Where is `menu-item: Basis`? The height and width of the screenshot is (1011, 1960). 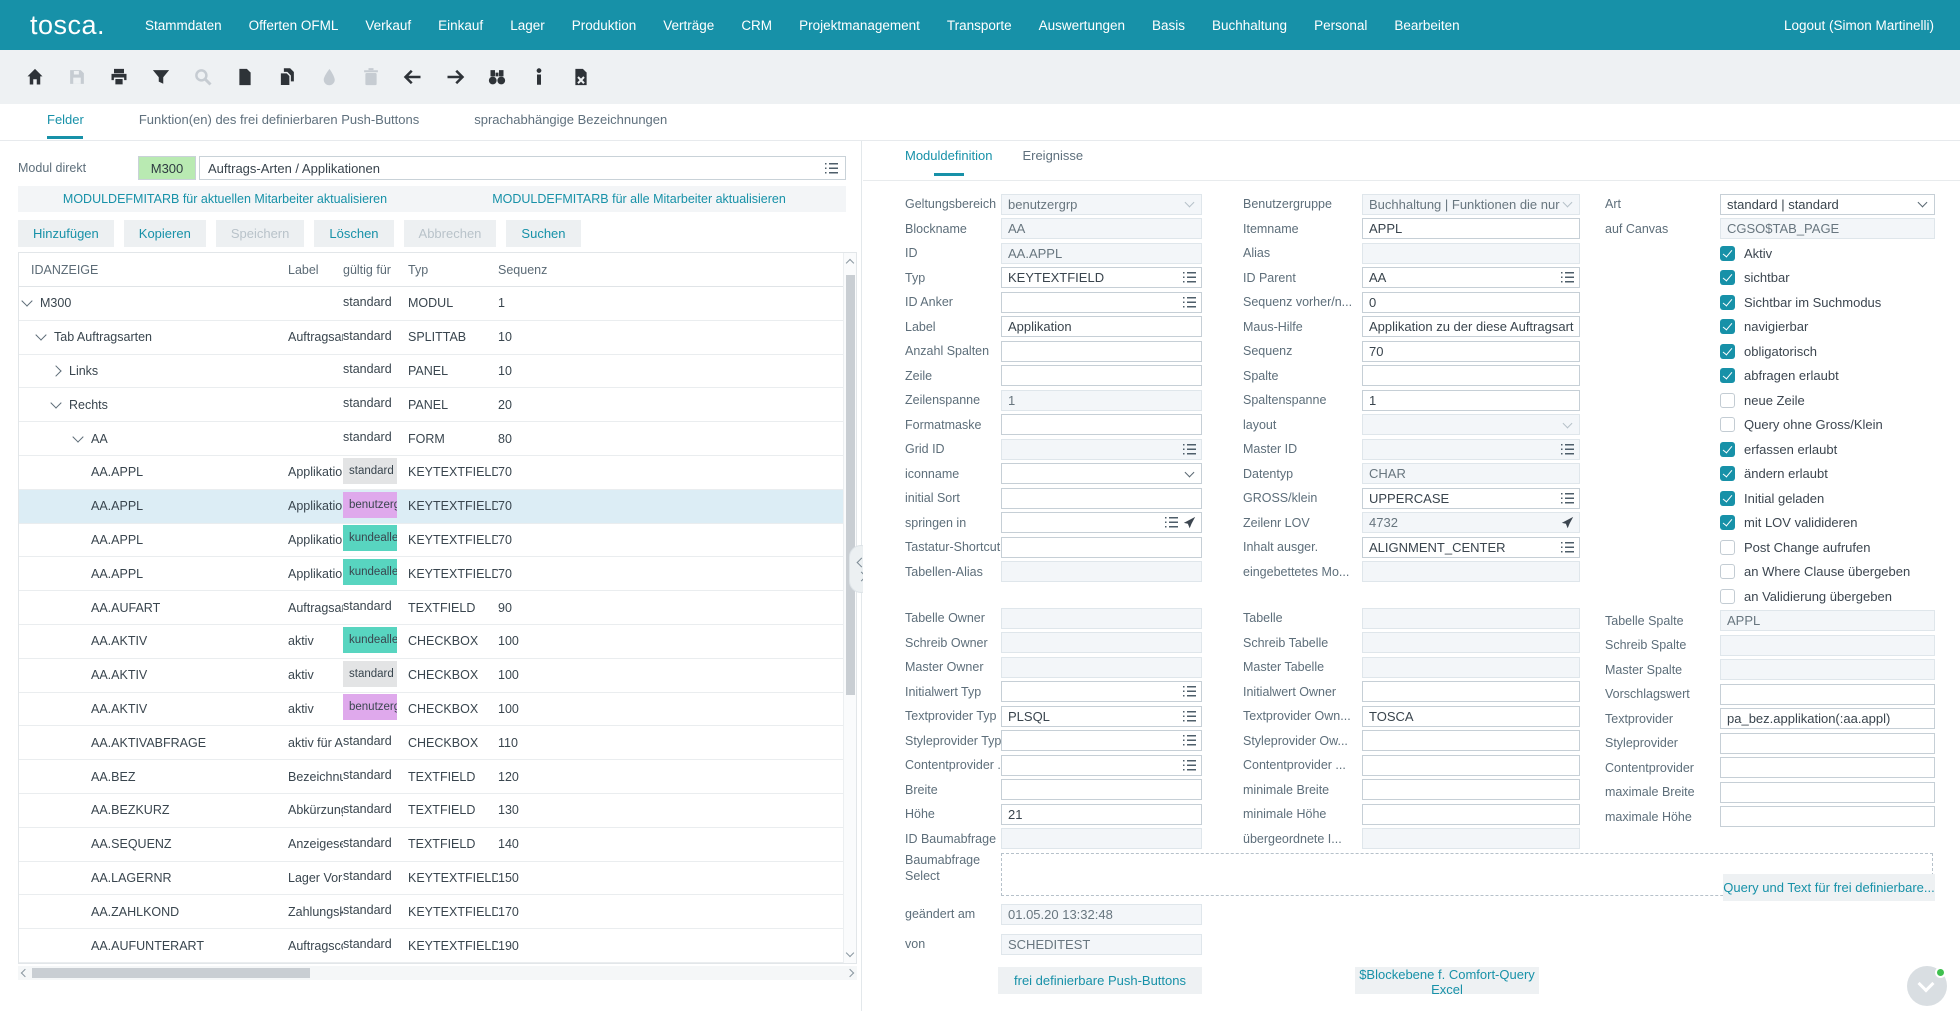
menu-item: Basis is located at coordinates (1168, 25).